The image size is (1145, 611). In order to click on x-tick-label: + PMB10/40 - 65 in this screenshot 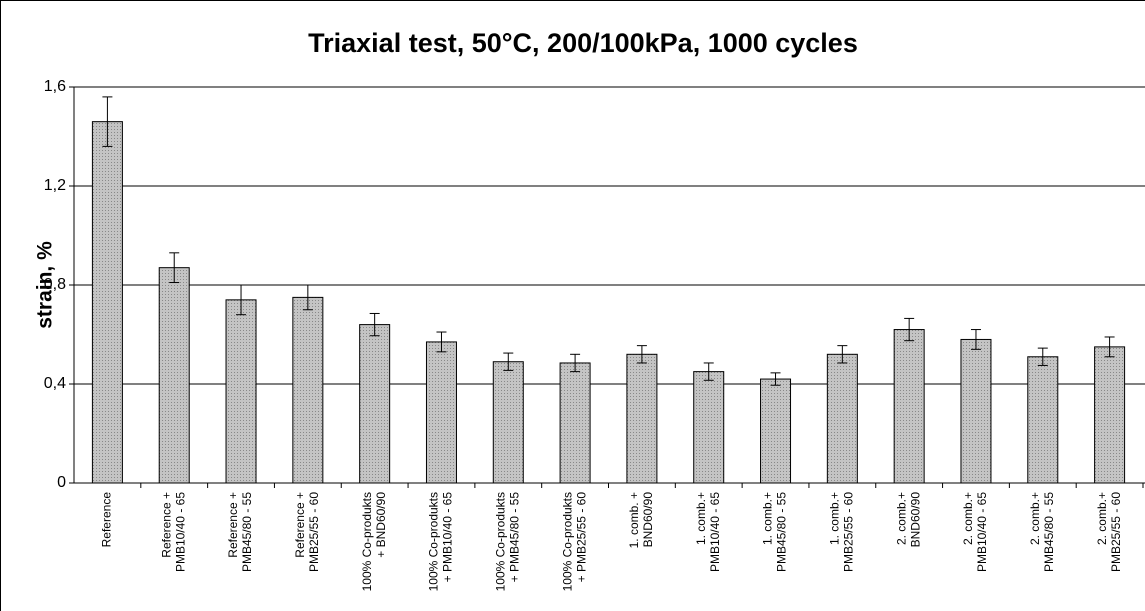, I will do `click(448, 537)`.